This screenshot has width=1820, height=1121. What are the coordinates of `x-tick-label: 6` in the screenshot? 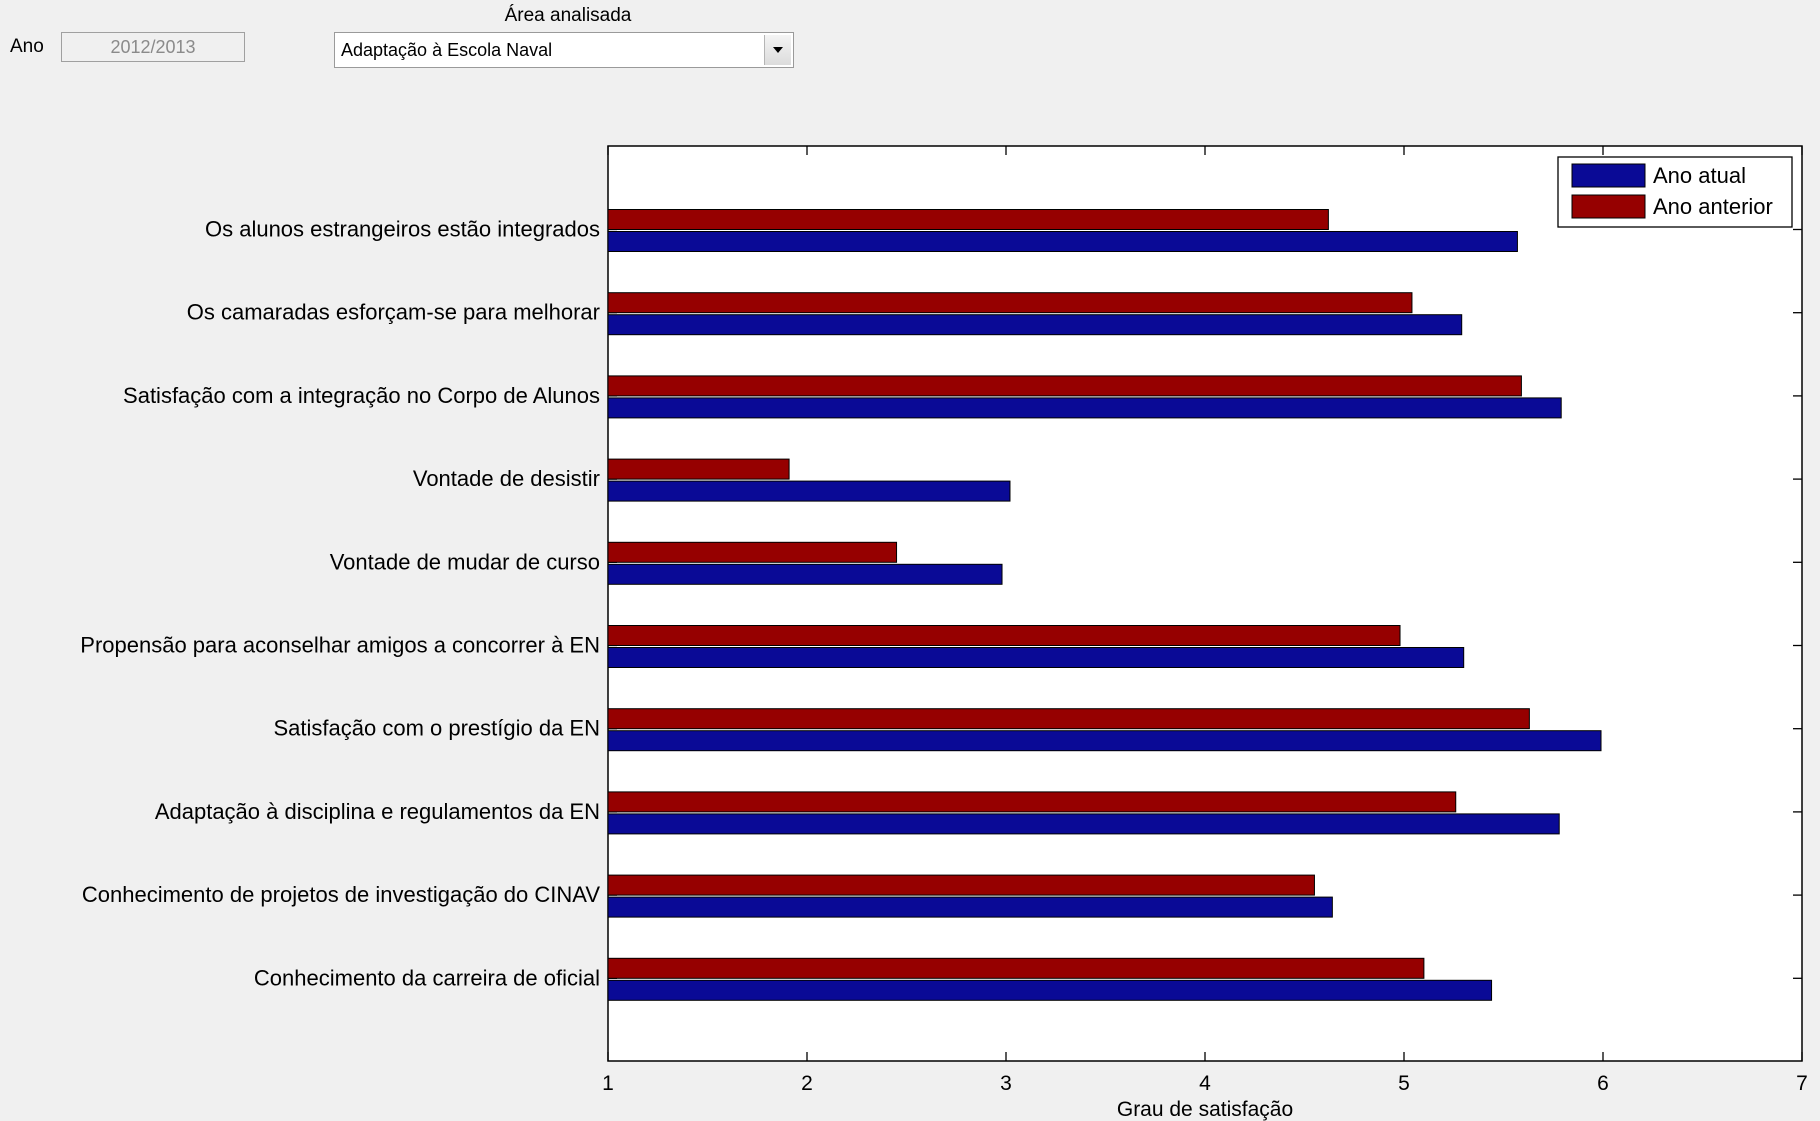 It's located at (1603, 1083).